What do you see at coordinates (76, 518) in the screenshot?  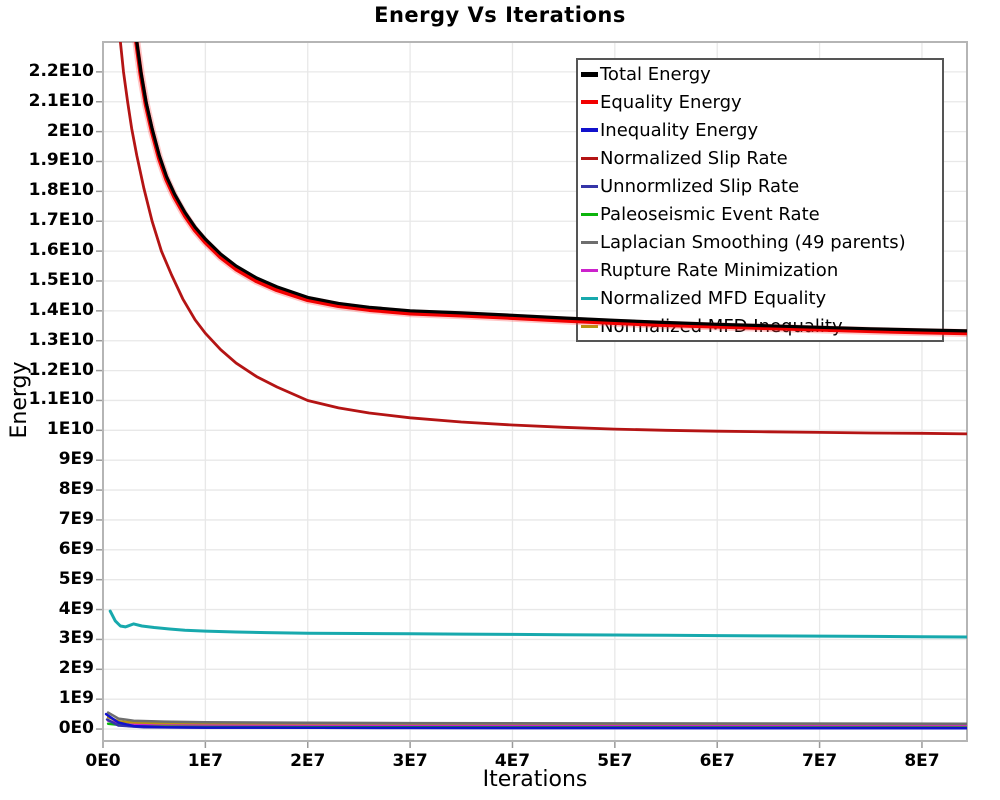 I see `y-tick-label: 7E9` at bounding box center [76, 518].